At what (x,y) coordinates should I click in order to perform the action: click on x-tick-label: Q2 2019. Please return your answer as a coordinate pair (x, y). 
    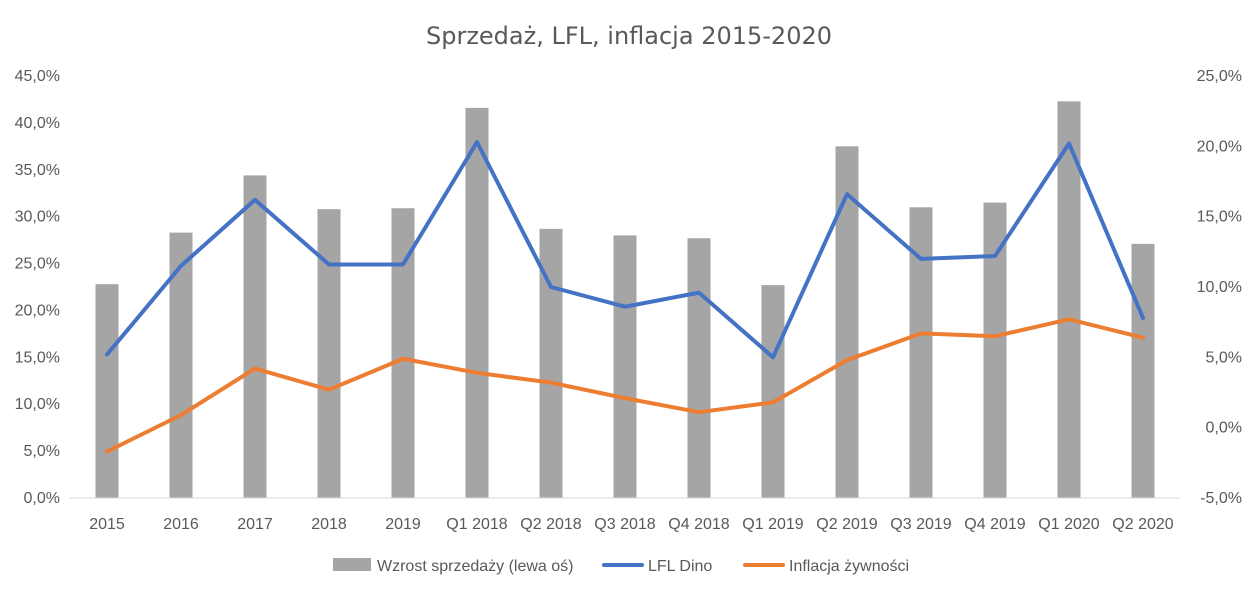
    Looking at the image, I should click on (846, 524).